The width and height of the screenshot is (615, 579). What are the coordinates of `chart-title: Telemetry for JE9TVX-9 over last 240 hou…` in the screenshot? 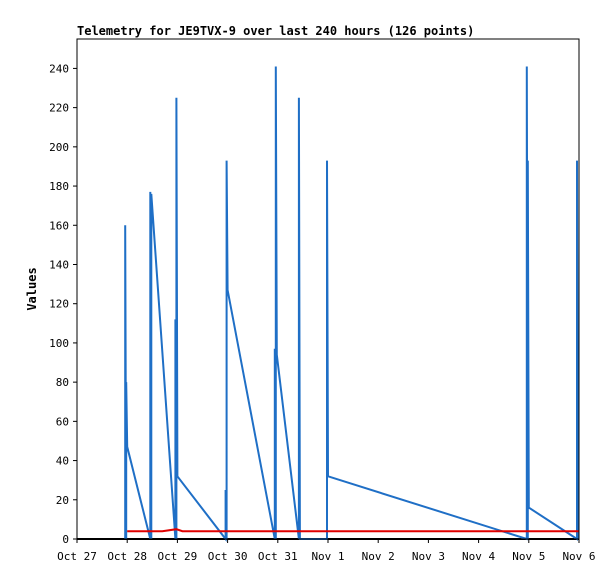 It's located at (275, 31).